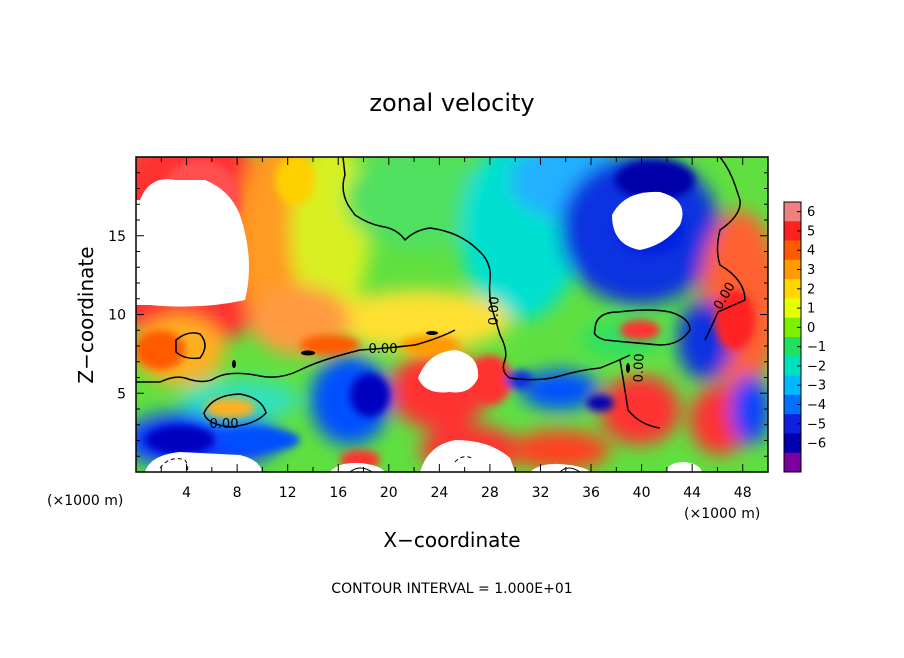  Describe the element at coordinates (490, 493) in the screenshot. I see `x-tick-label: 28` at that location.